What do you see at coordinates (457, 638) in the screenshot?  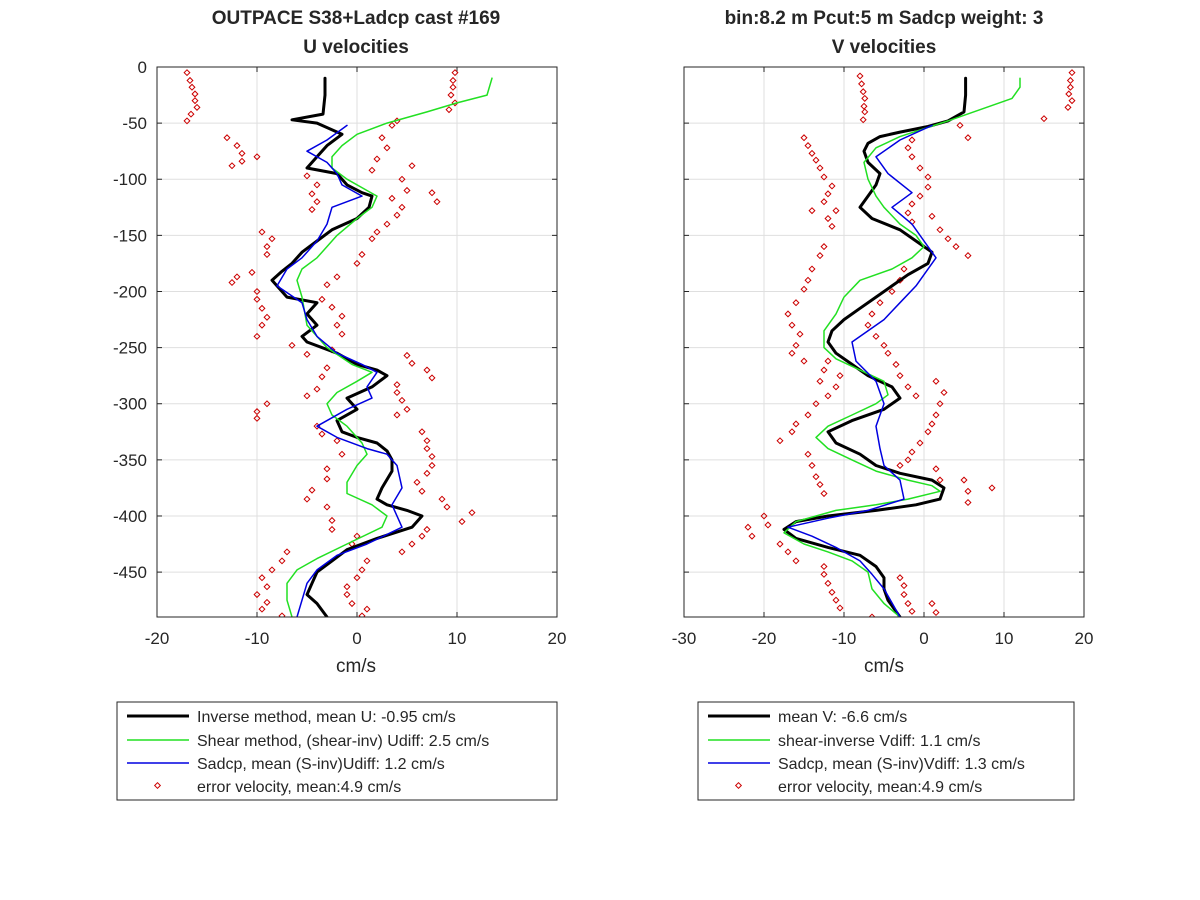 I see `u-x-tick-label: 10` at bounding box center [457, 638].